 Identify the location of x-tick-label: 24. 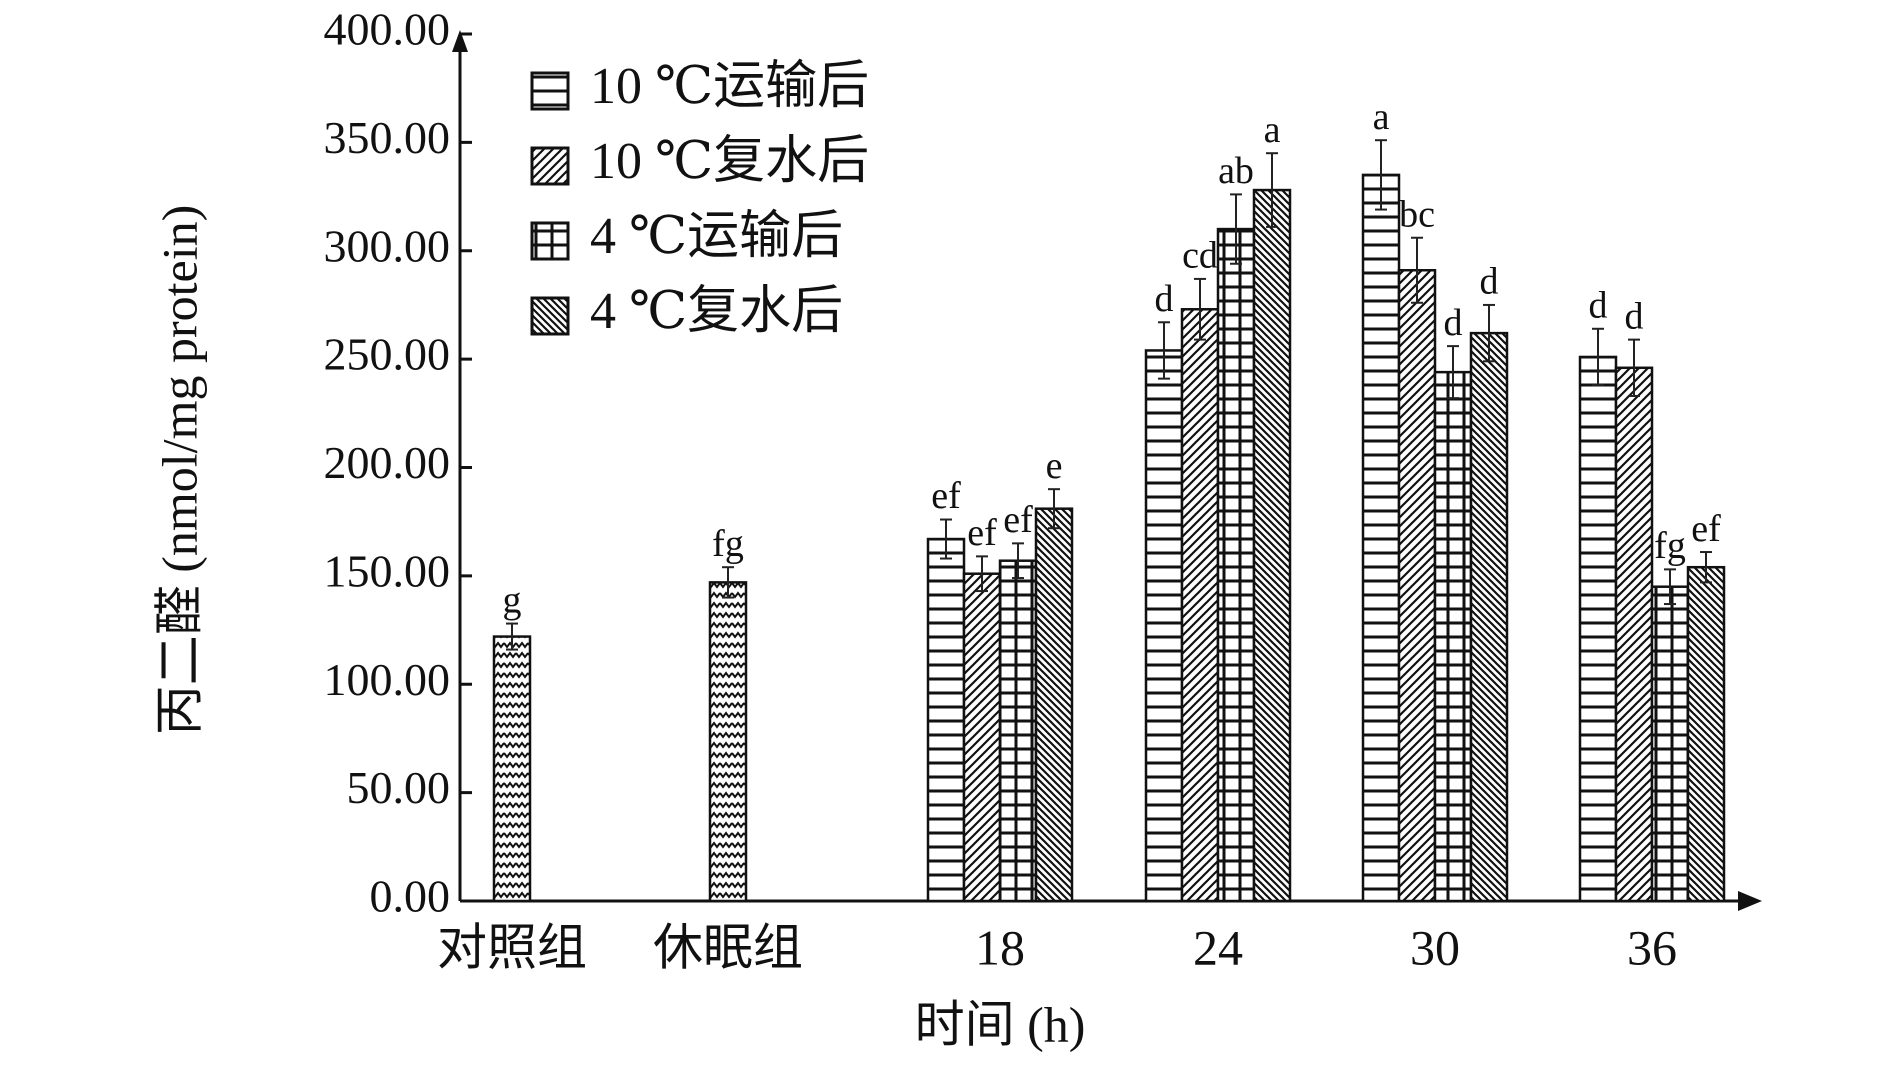
(1218, 947).